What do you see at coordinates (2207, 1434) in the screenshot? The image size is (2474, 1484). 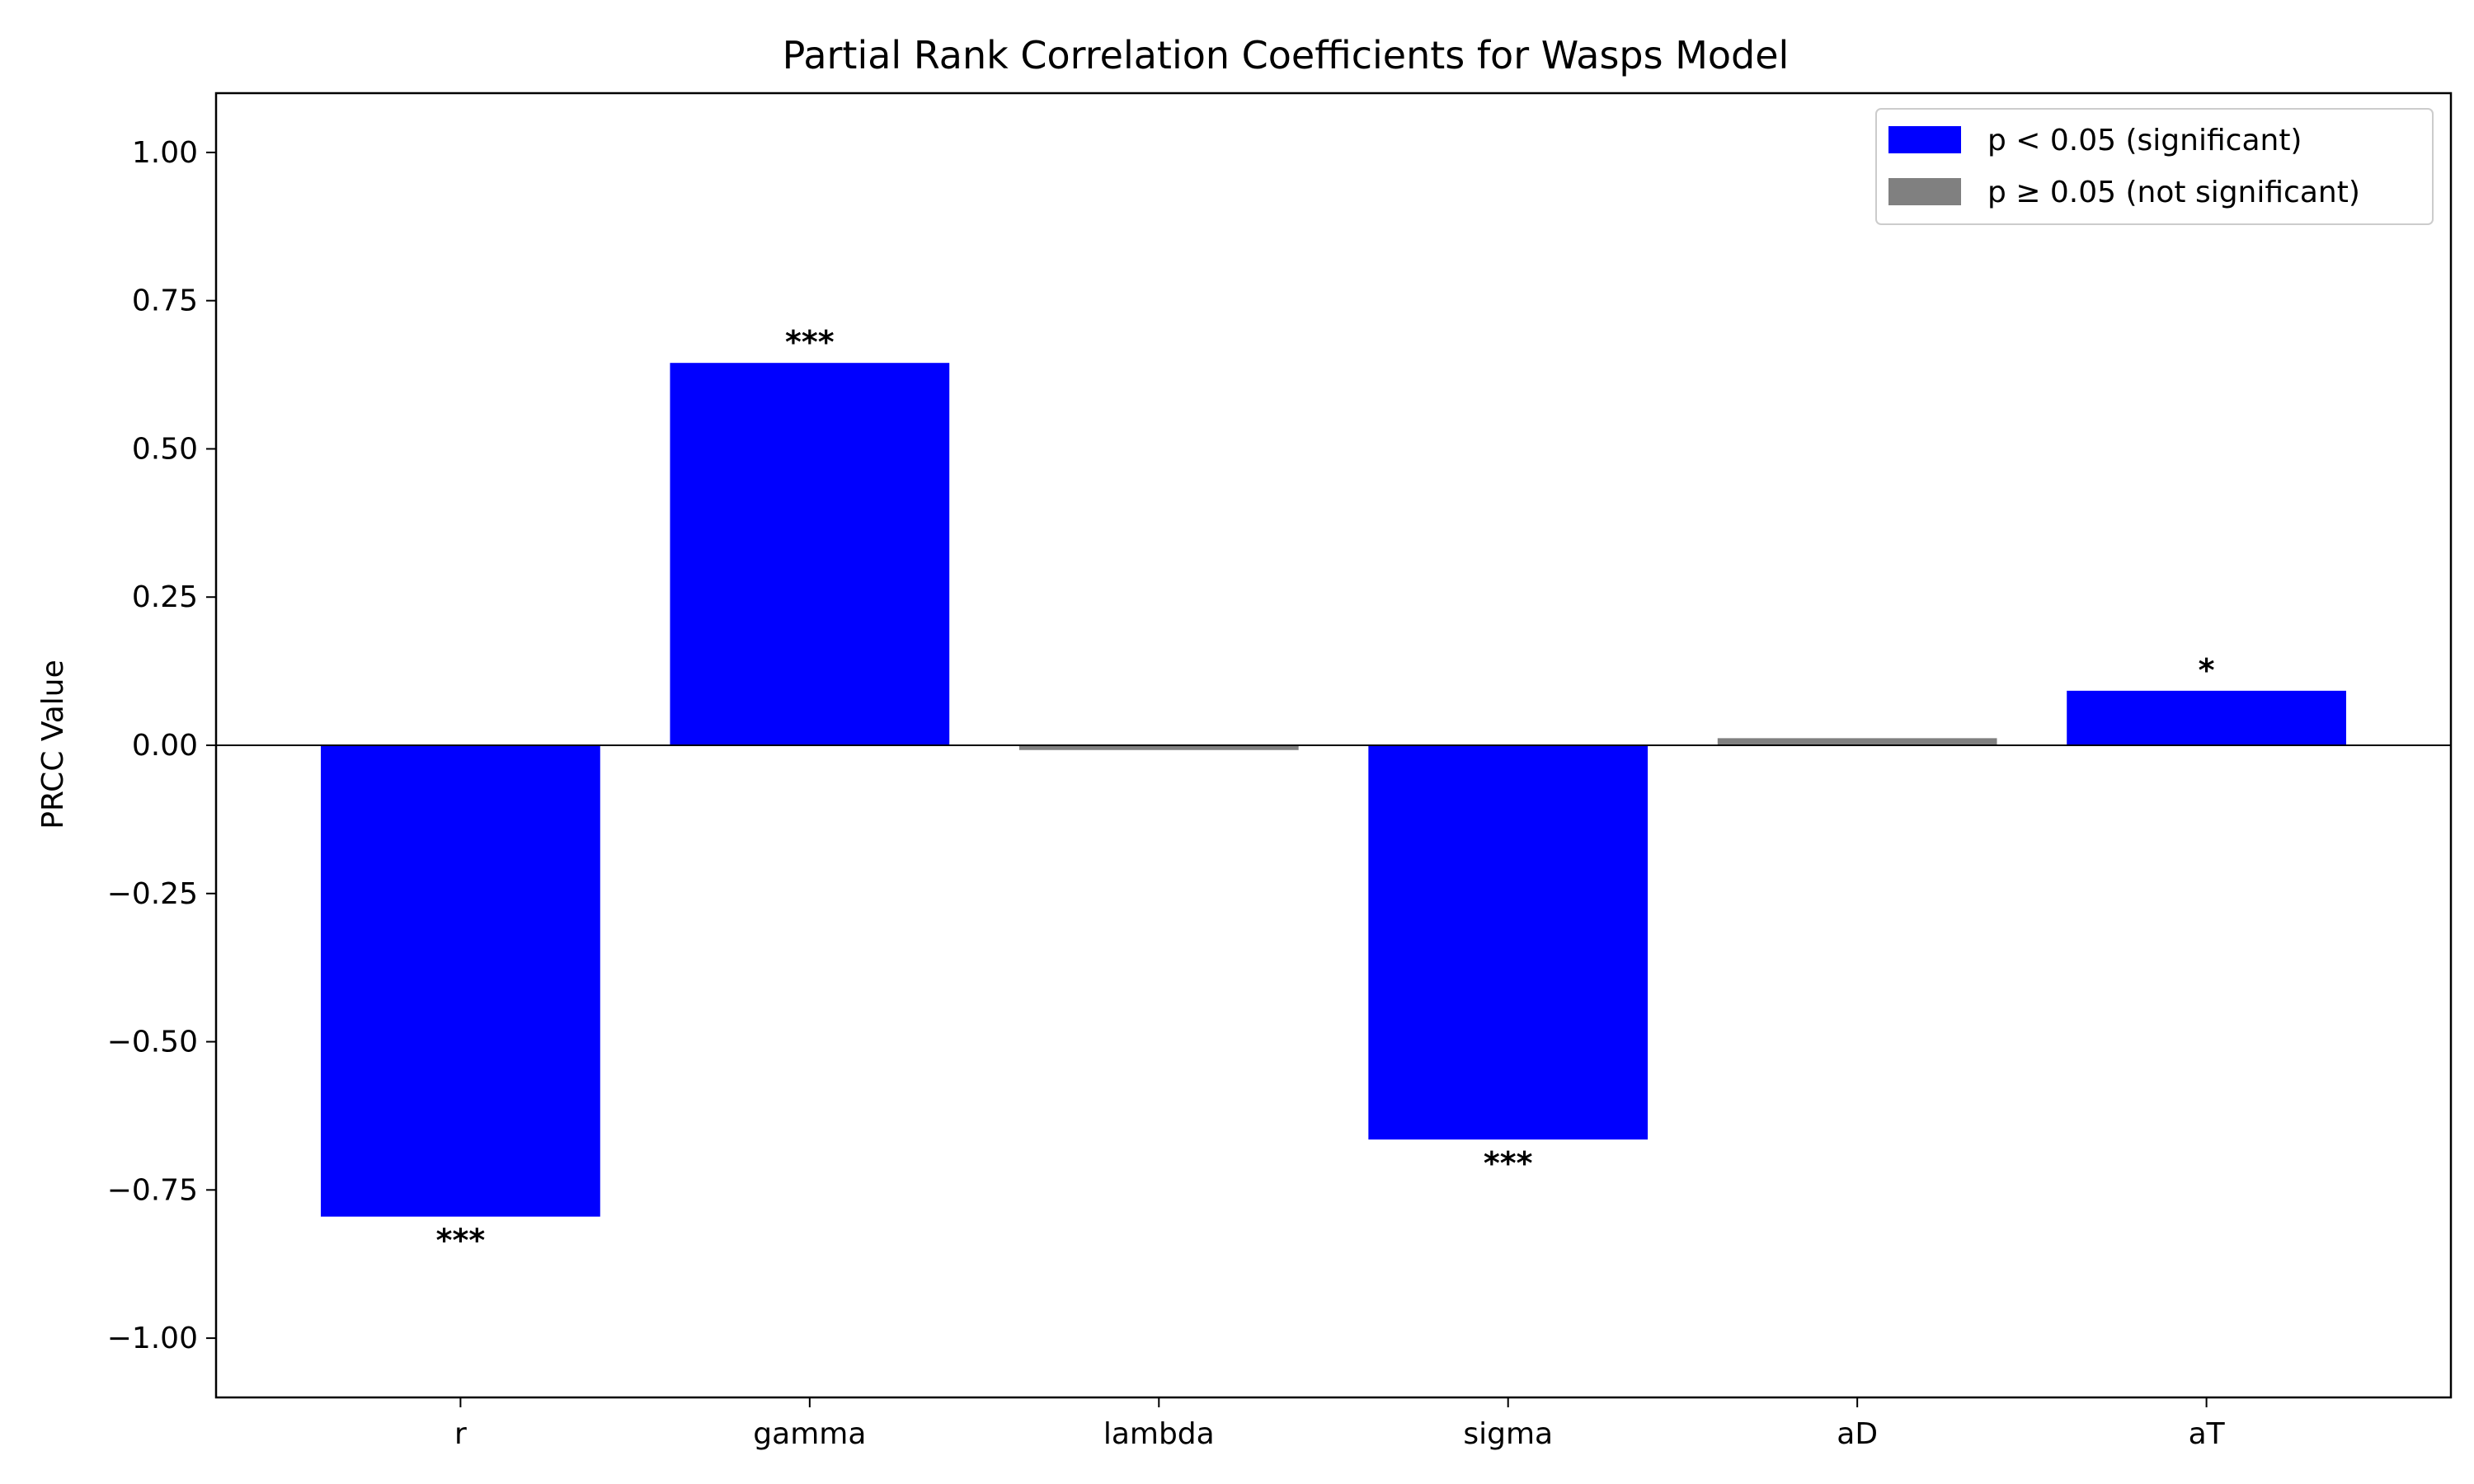 I see `x-tick-label-aT: aT` at bounding box center [2207, 1434].